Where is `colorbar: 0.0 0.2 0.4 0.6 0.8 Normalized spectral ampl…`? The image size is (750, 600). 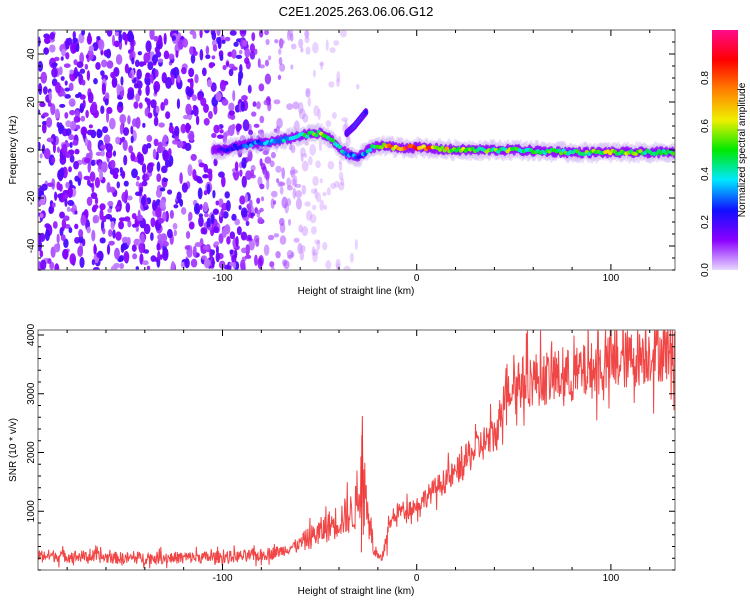
colorbar: 0.0 0.2 0.4 0.6 0.8 Normalized spectral ampl… is located at coordinates (724, 153).